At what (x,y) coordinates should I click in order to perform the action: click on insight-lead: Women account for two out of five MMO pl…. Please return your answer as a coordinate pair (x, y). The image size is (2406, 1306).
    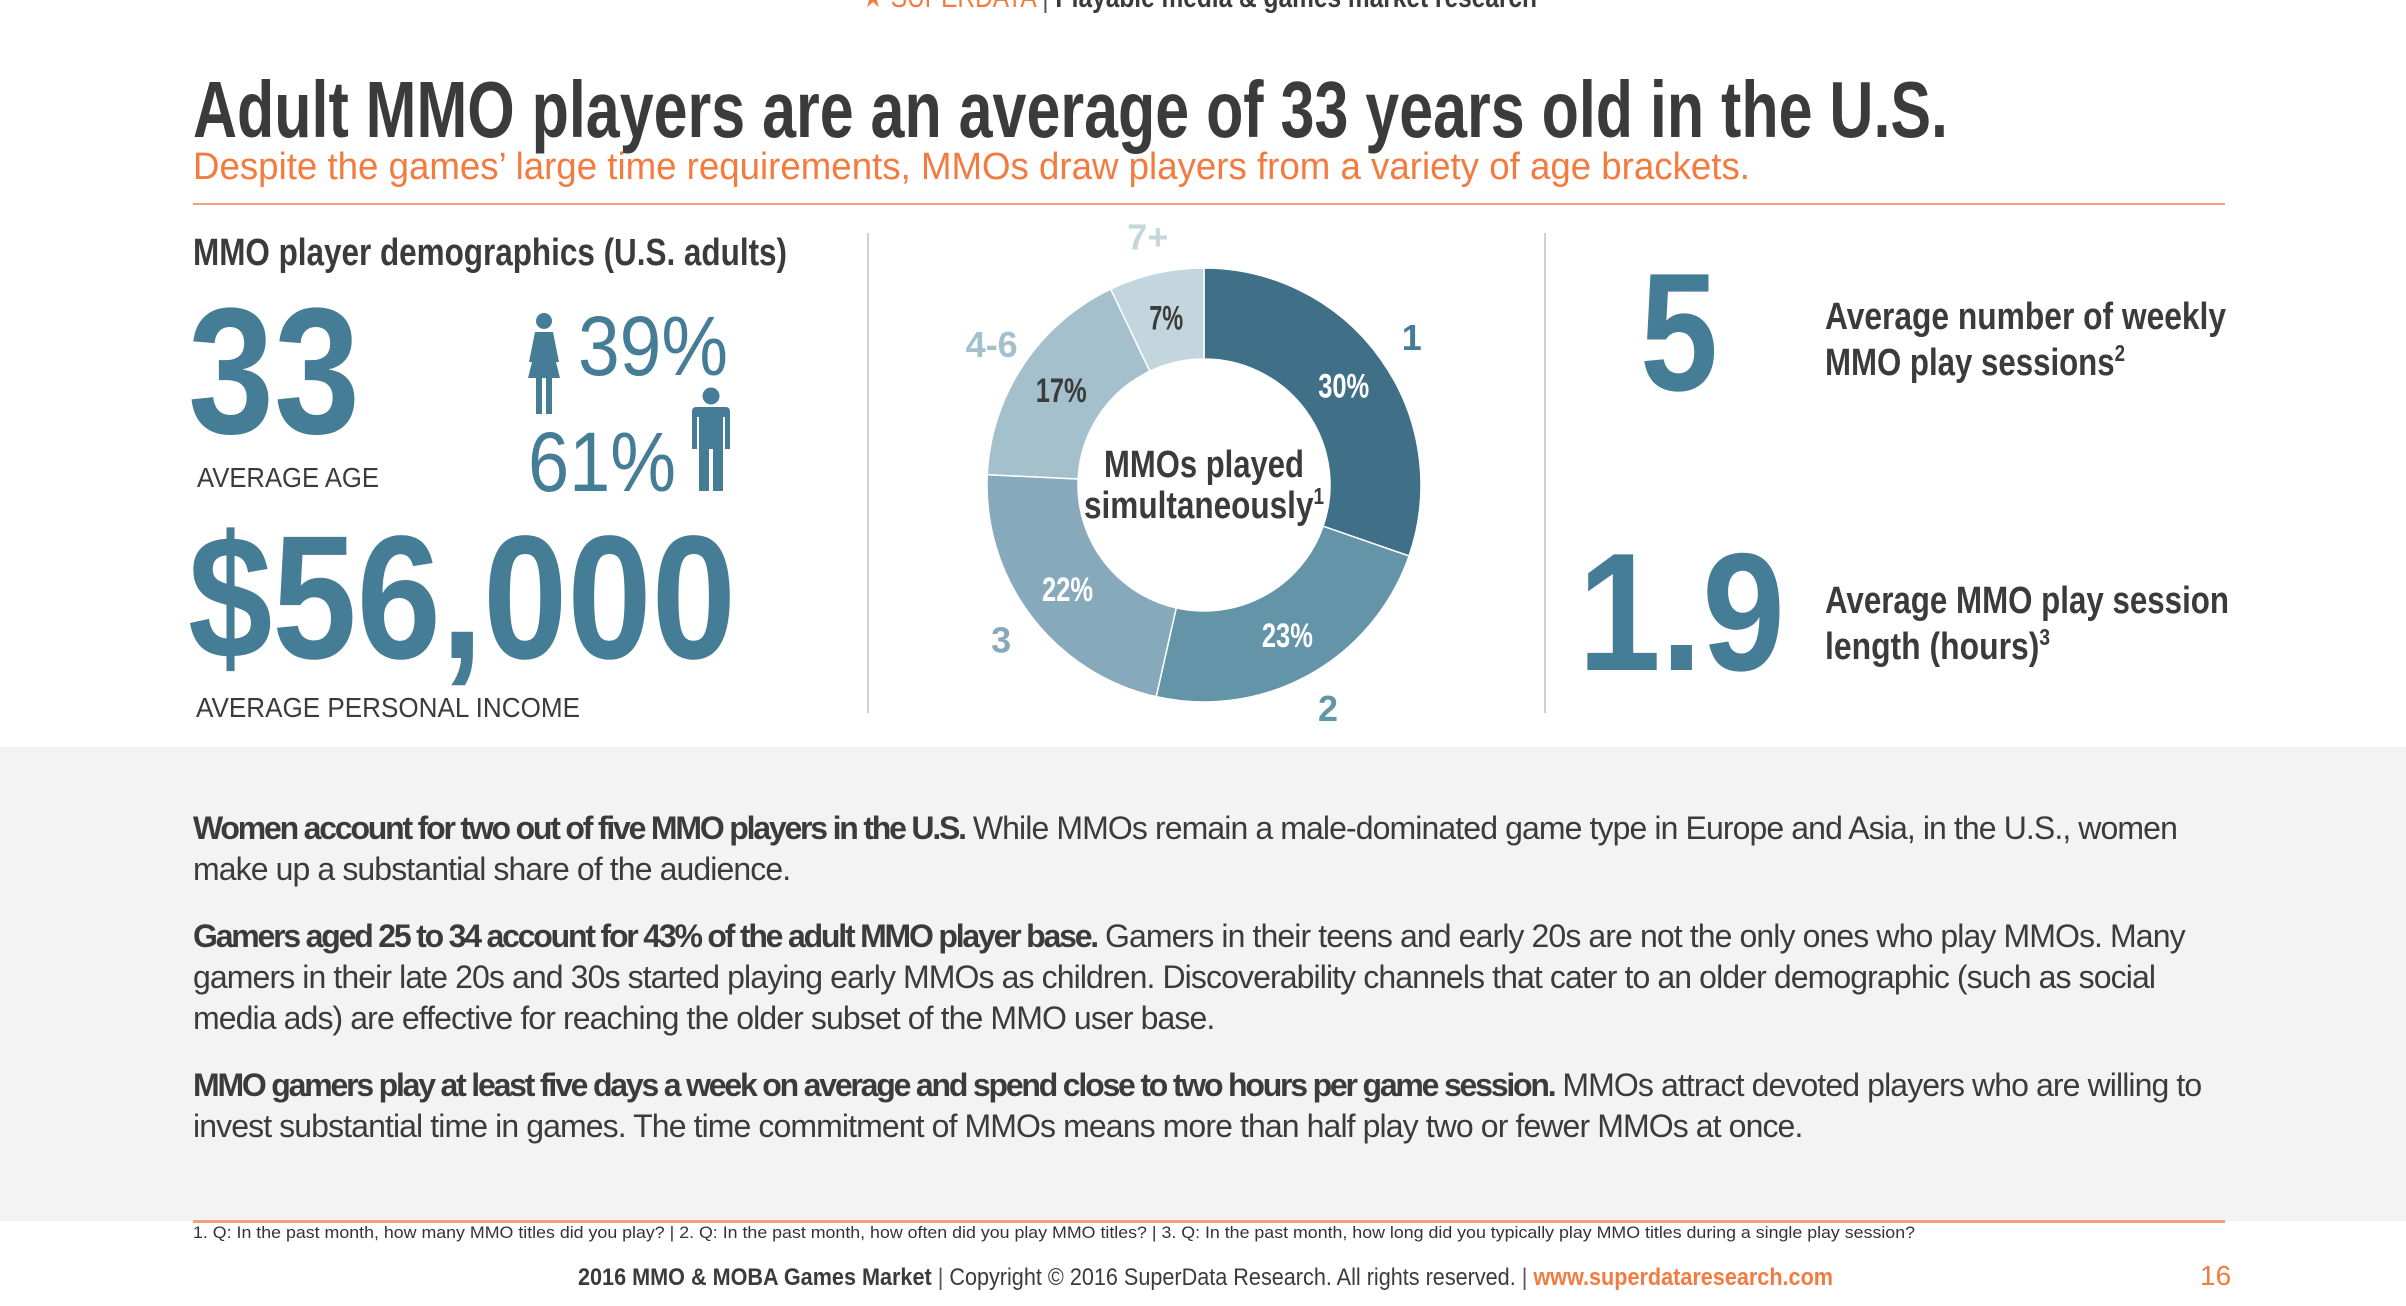
    Looking at the image, I should click on (580, 828).